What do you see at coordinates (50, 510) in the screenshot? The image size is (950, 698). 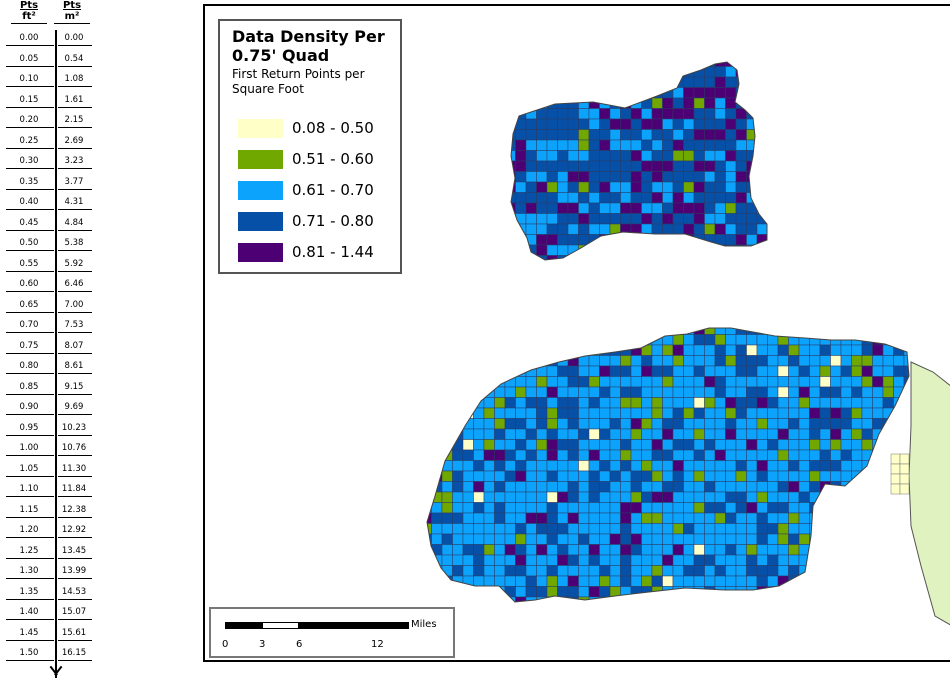 I see `ruler-row: 1.15 12.38` at bounding box center [50, 510].